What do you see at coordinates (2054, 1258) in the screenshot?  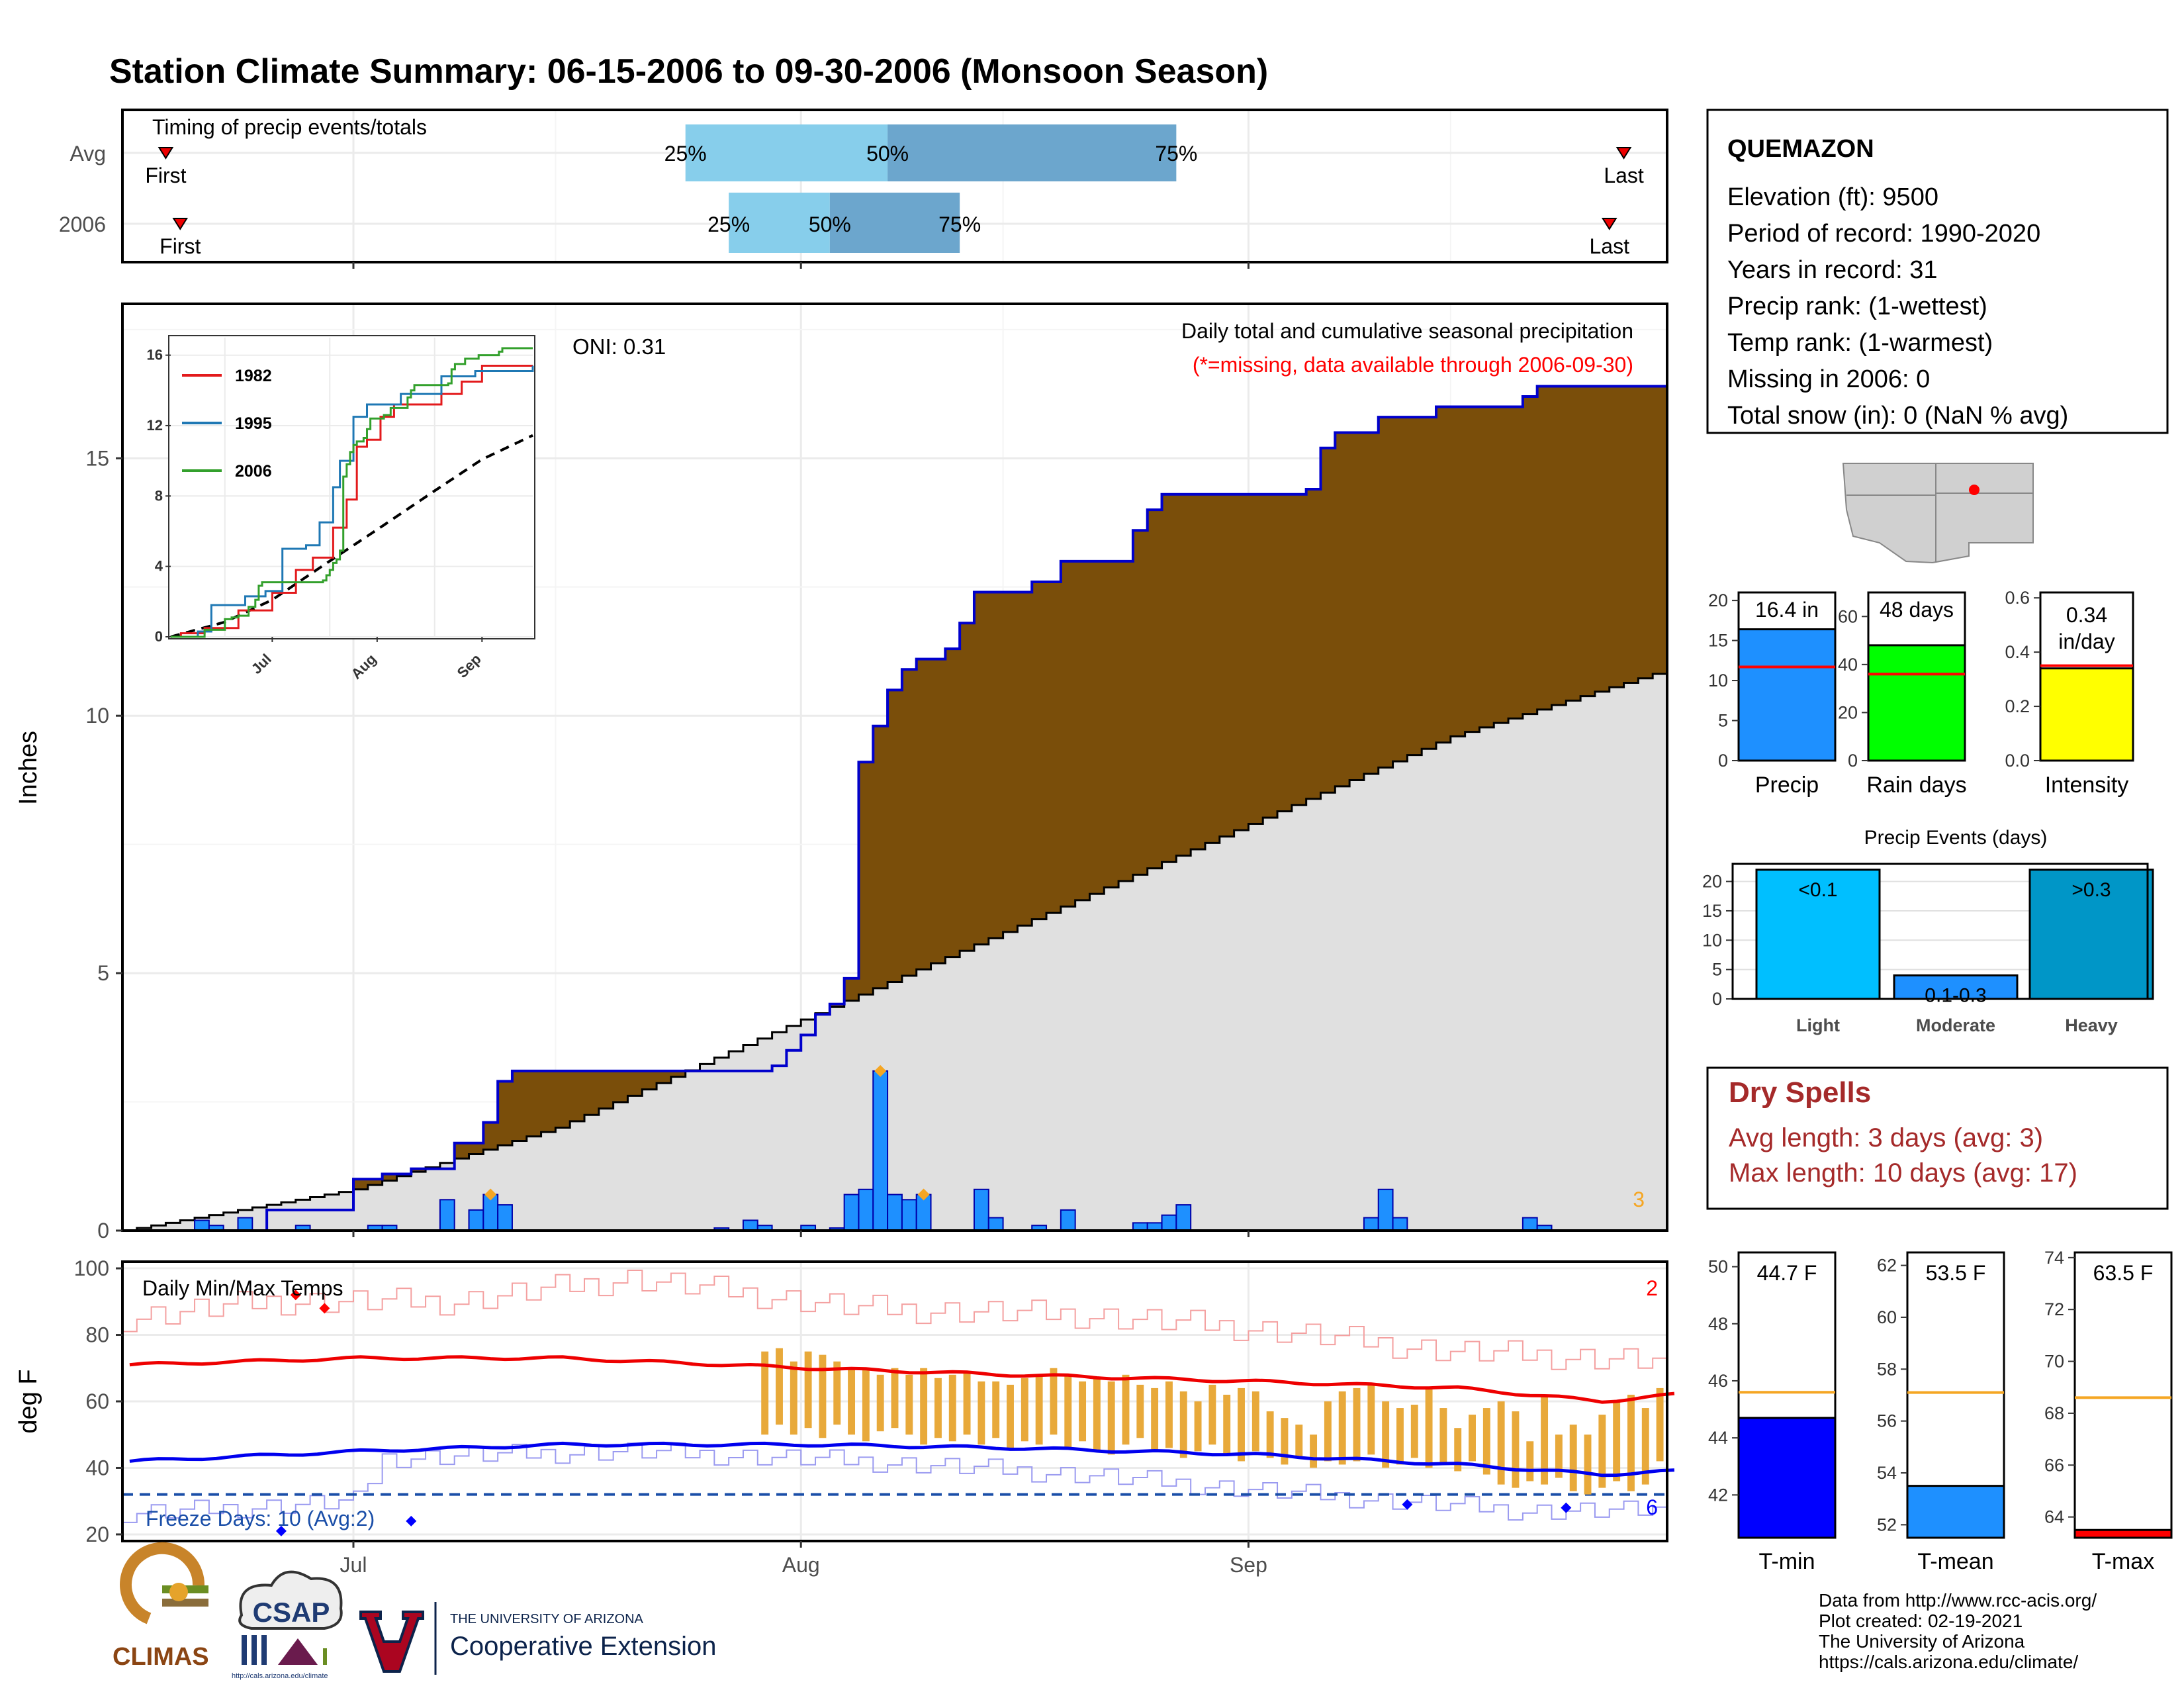 I see `temp-summary-ytick-label-2-5: 74` at bounding box center [2054, 1258].